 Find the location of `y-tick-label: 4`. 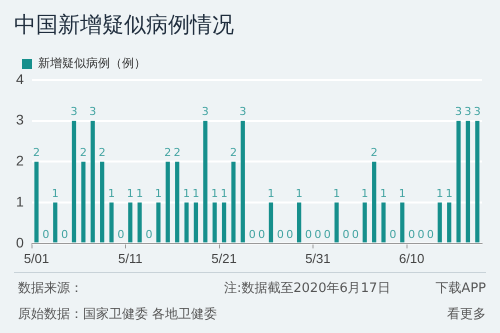

y-tick-label: 4 is located at coordinates (20, 78).